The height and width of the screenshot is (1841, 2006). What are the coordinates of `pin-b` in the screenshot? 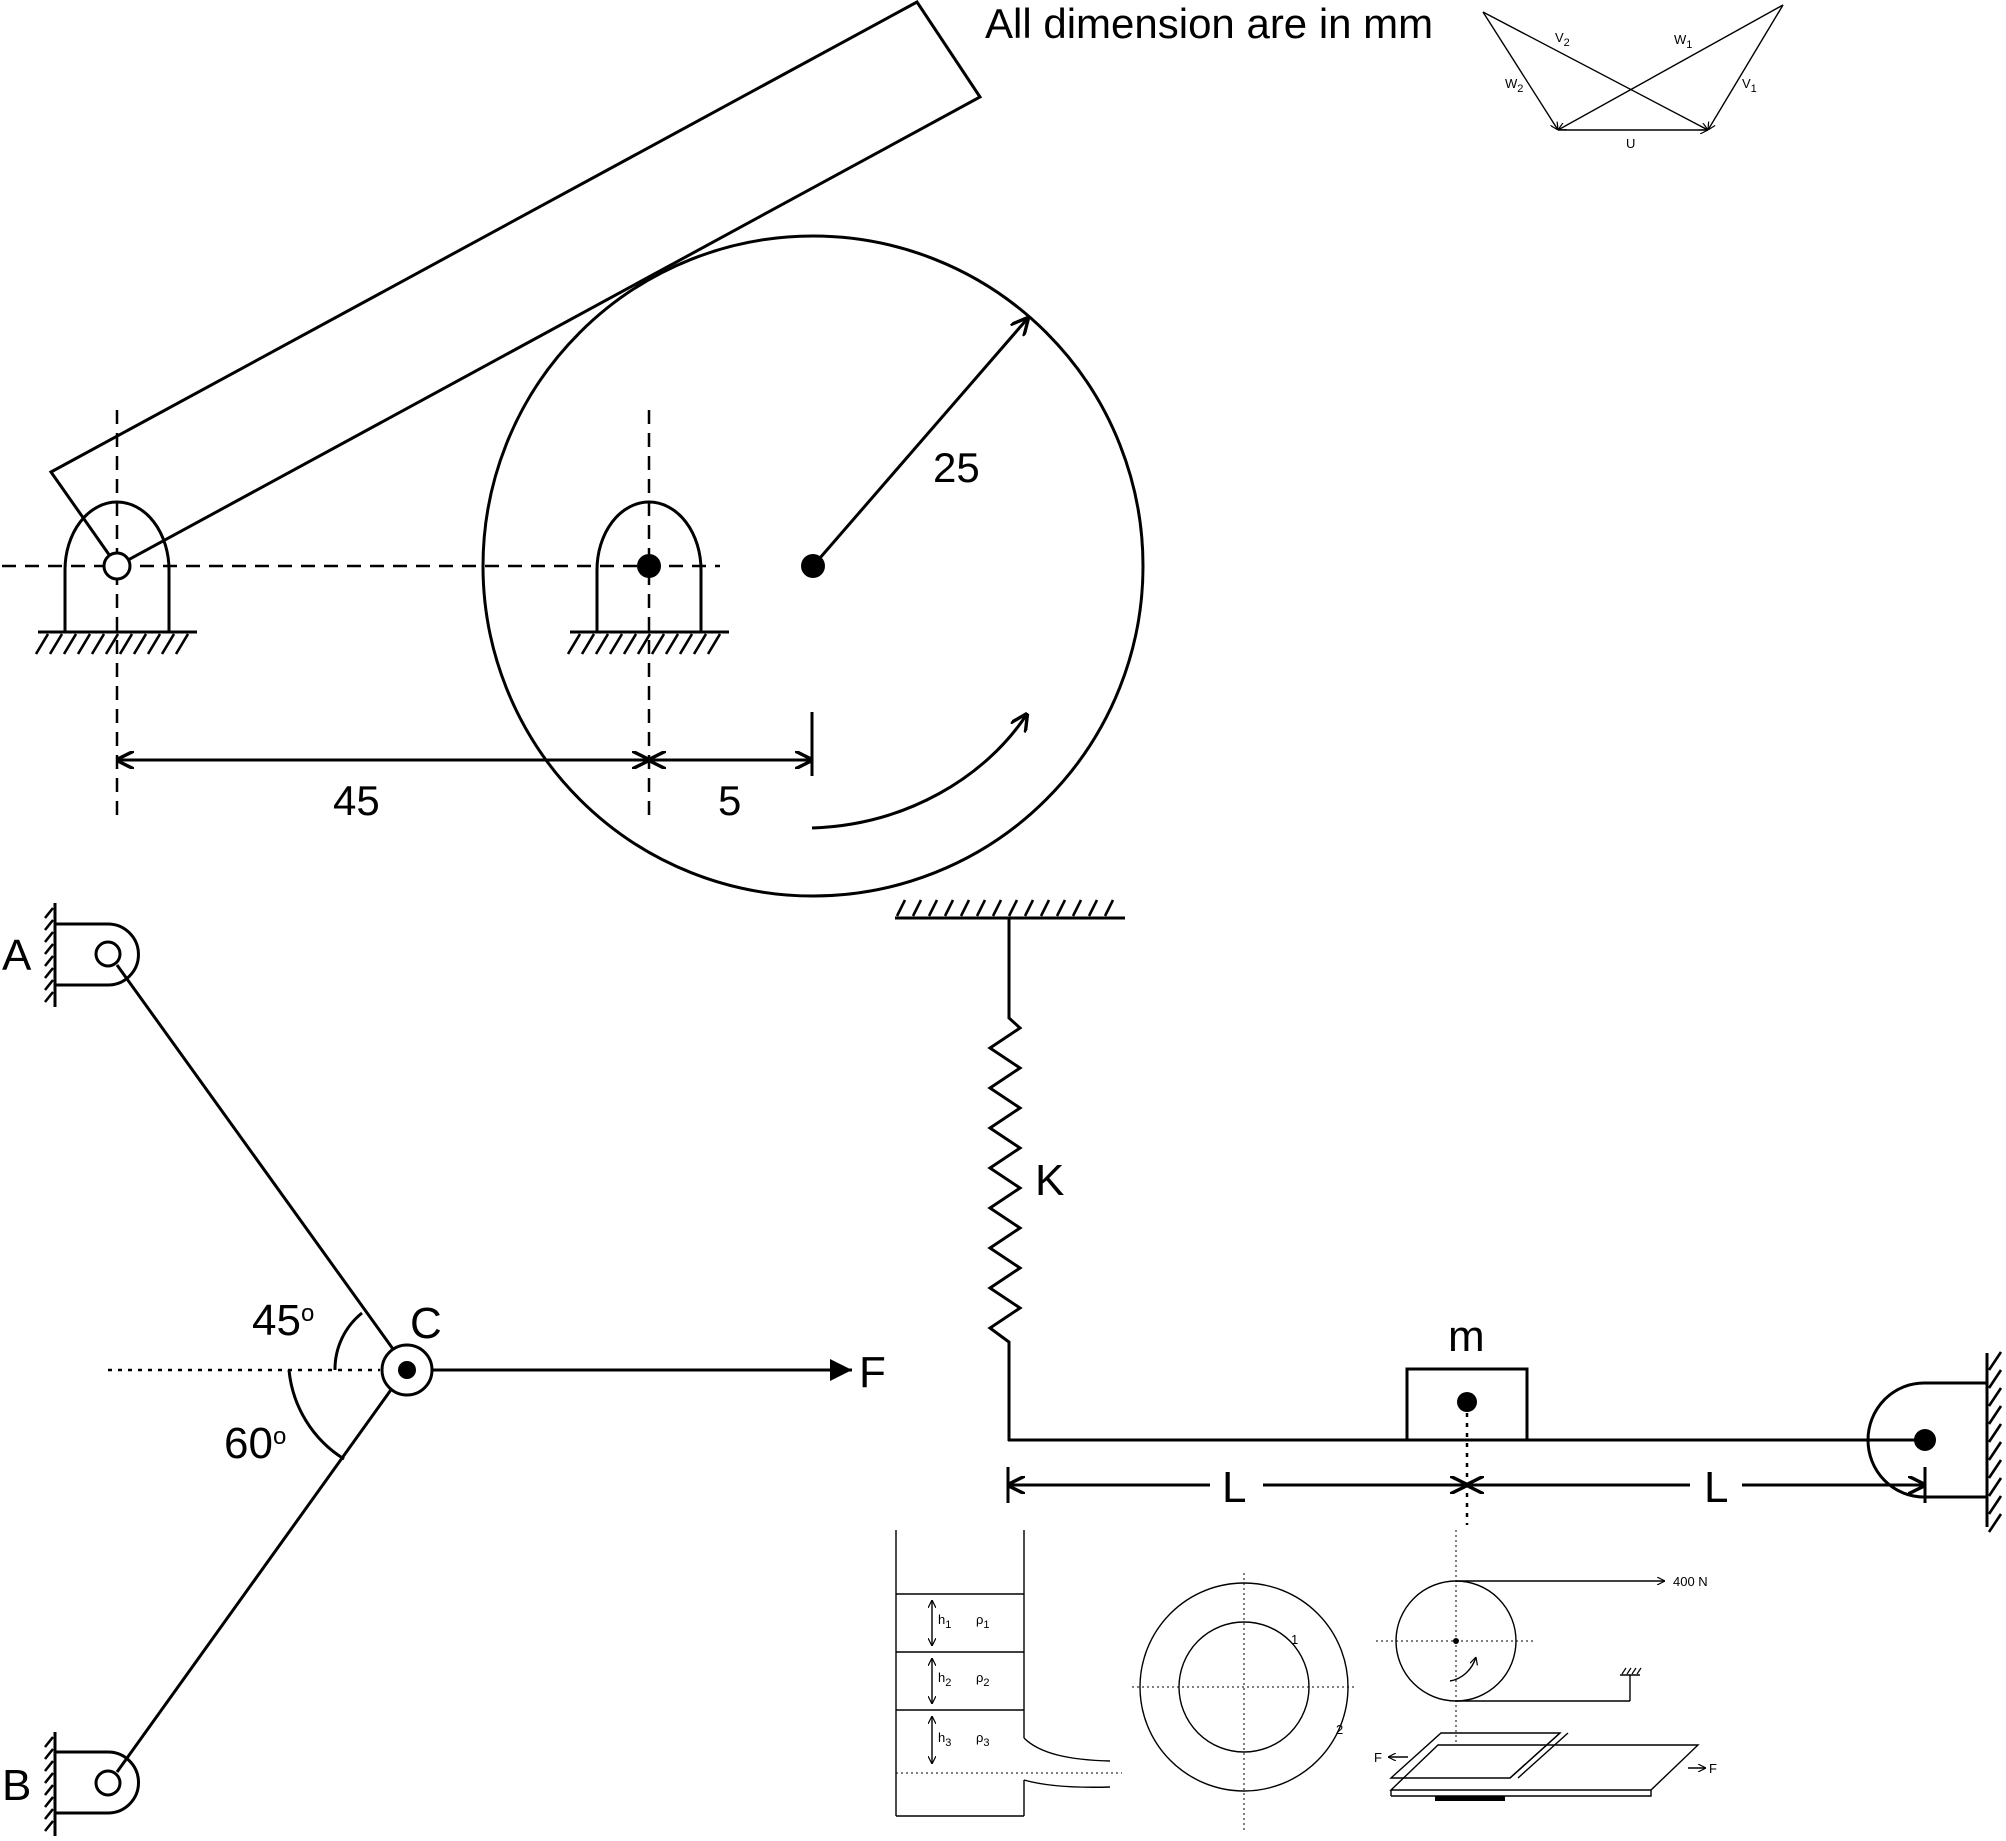 It's located at (108, 1783).